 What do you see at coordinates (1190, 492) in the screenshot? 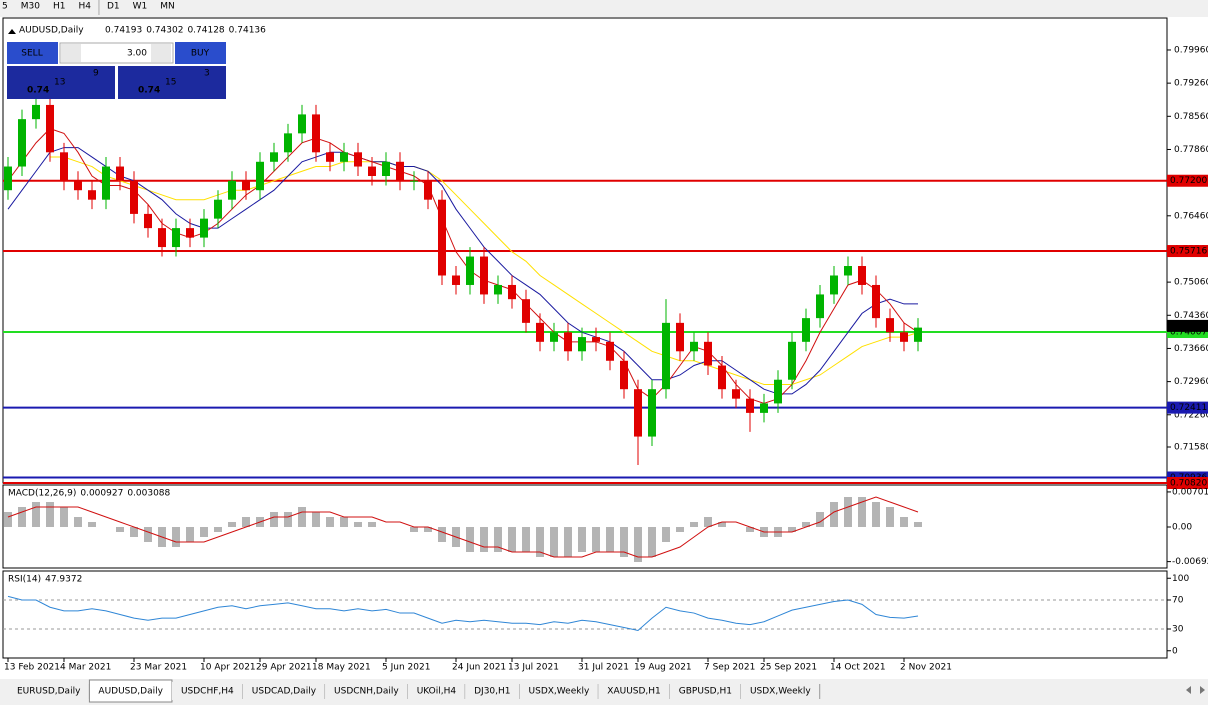
I see `y-tick-label: 0.007015` at bounding box center [1190, 492].